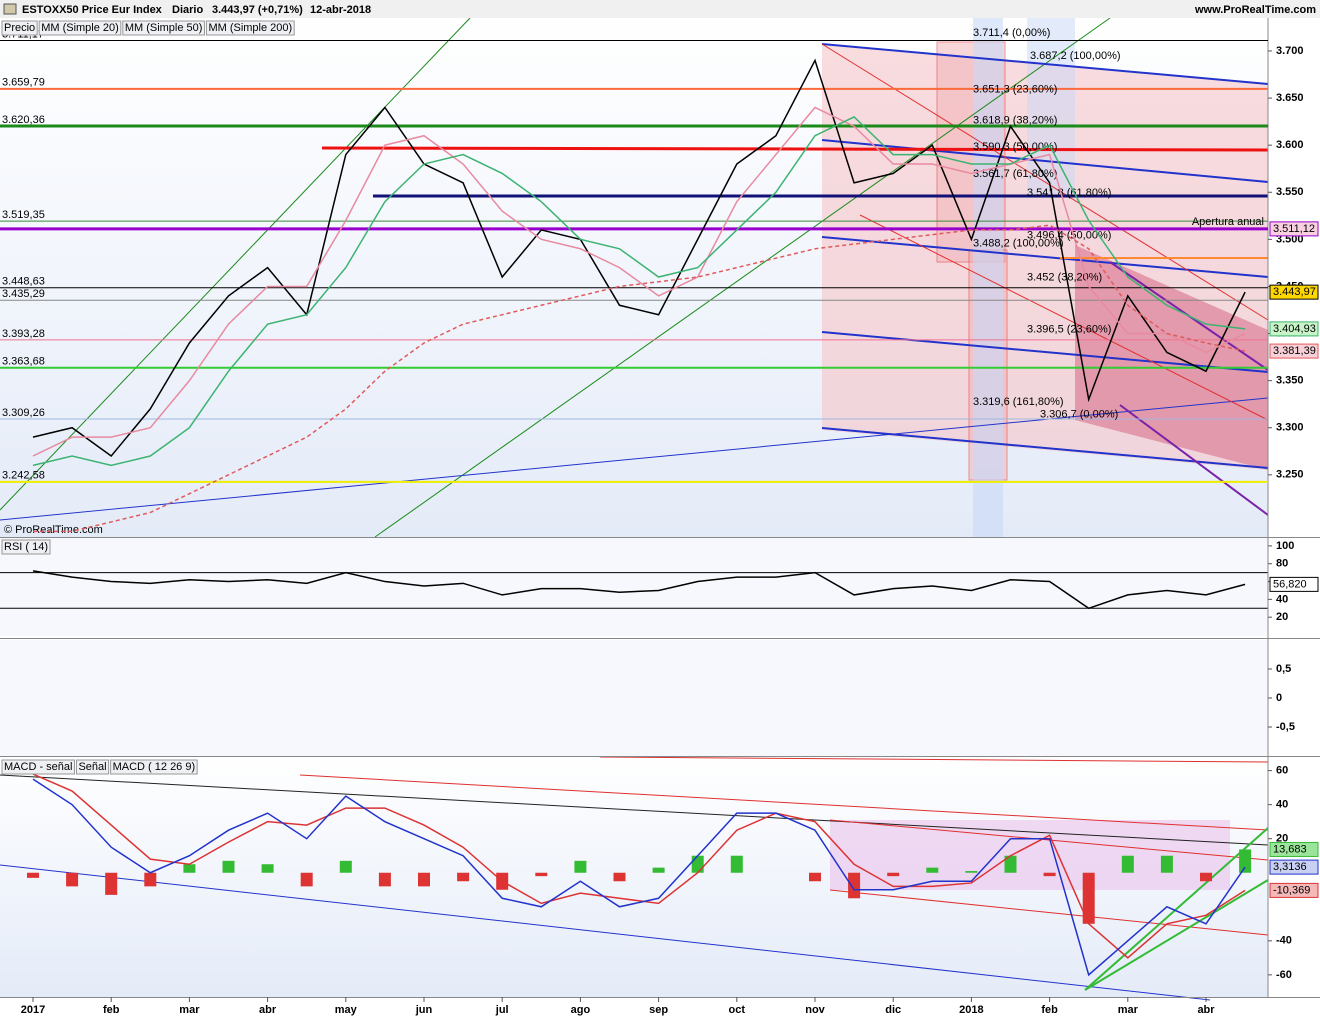  I want to click on y-tick-label: 3.550, so click(1290, 192).